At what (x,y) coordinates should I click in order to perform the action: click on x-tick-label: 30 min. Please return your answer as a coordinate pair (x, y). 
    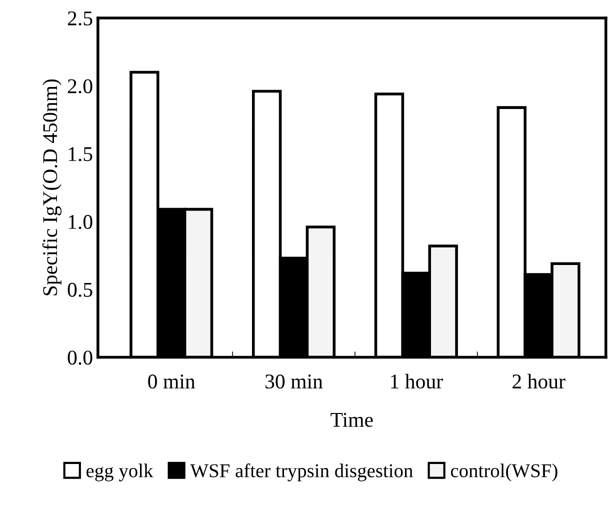
    Looking at the image, I should click on (294, 381).